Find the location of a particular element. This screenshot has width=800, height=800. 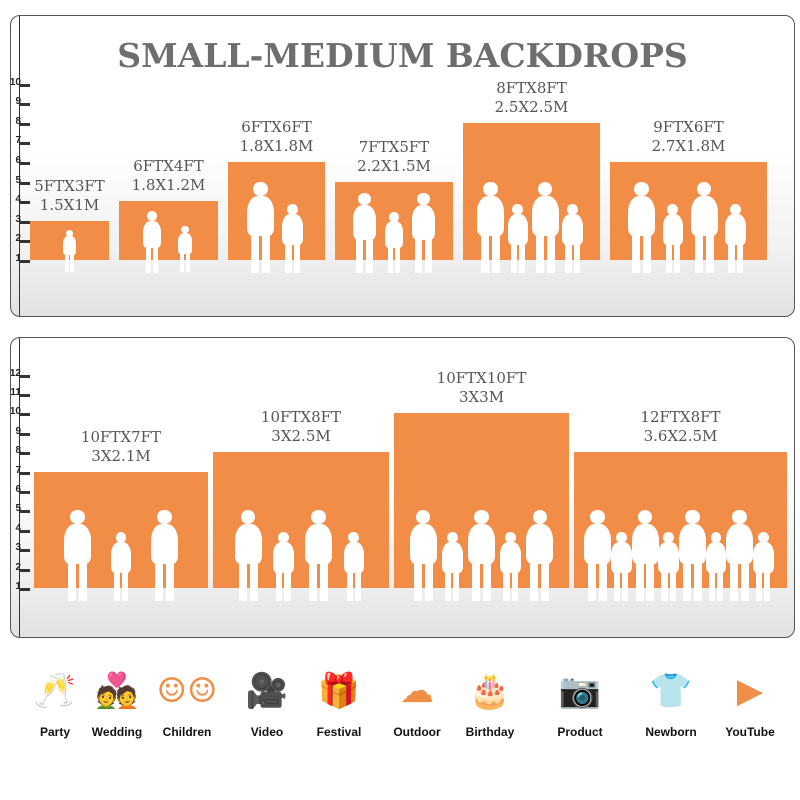

use-label: Product is located at coordinates (580, 732).